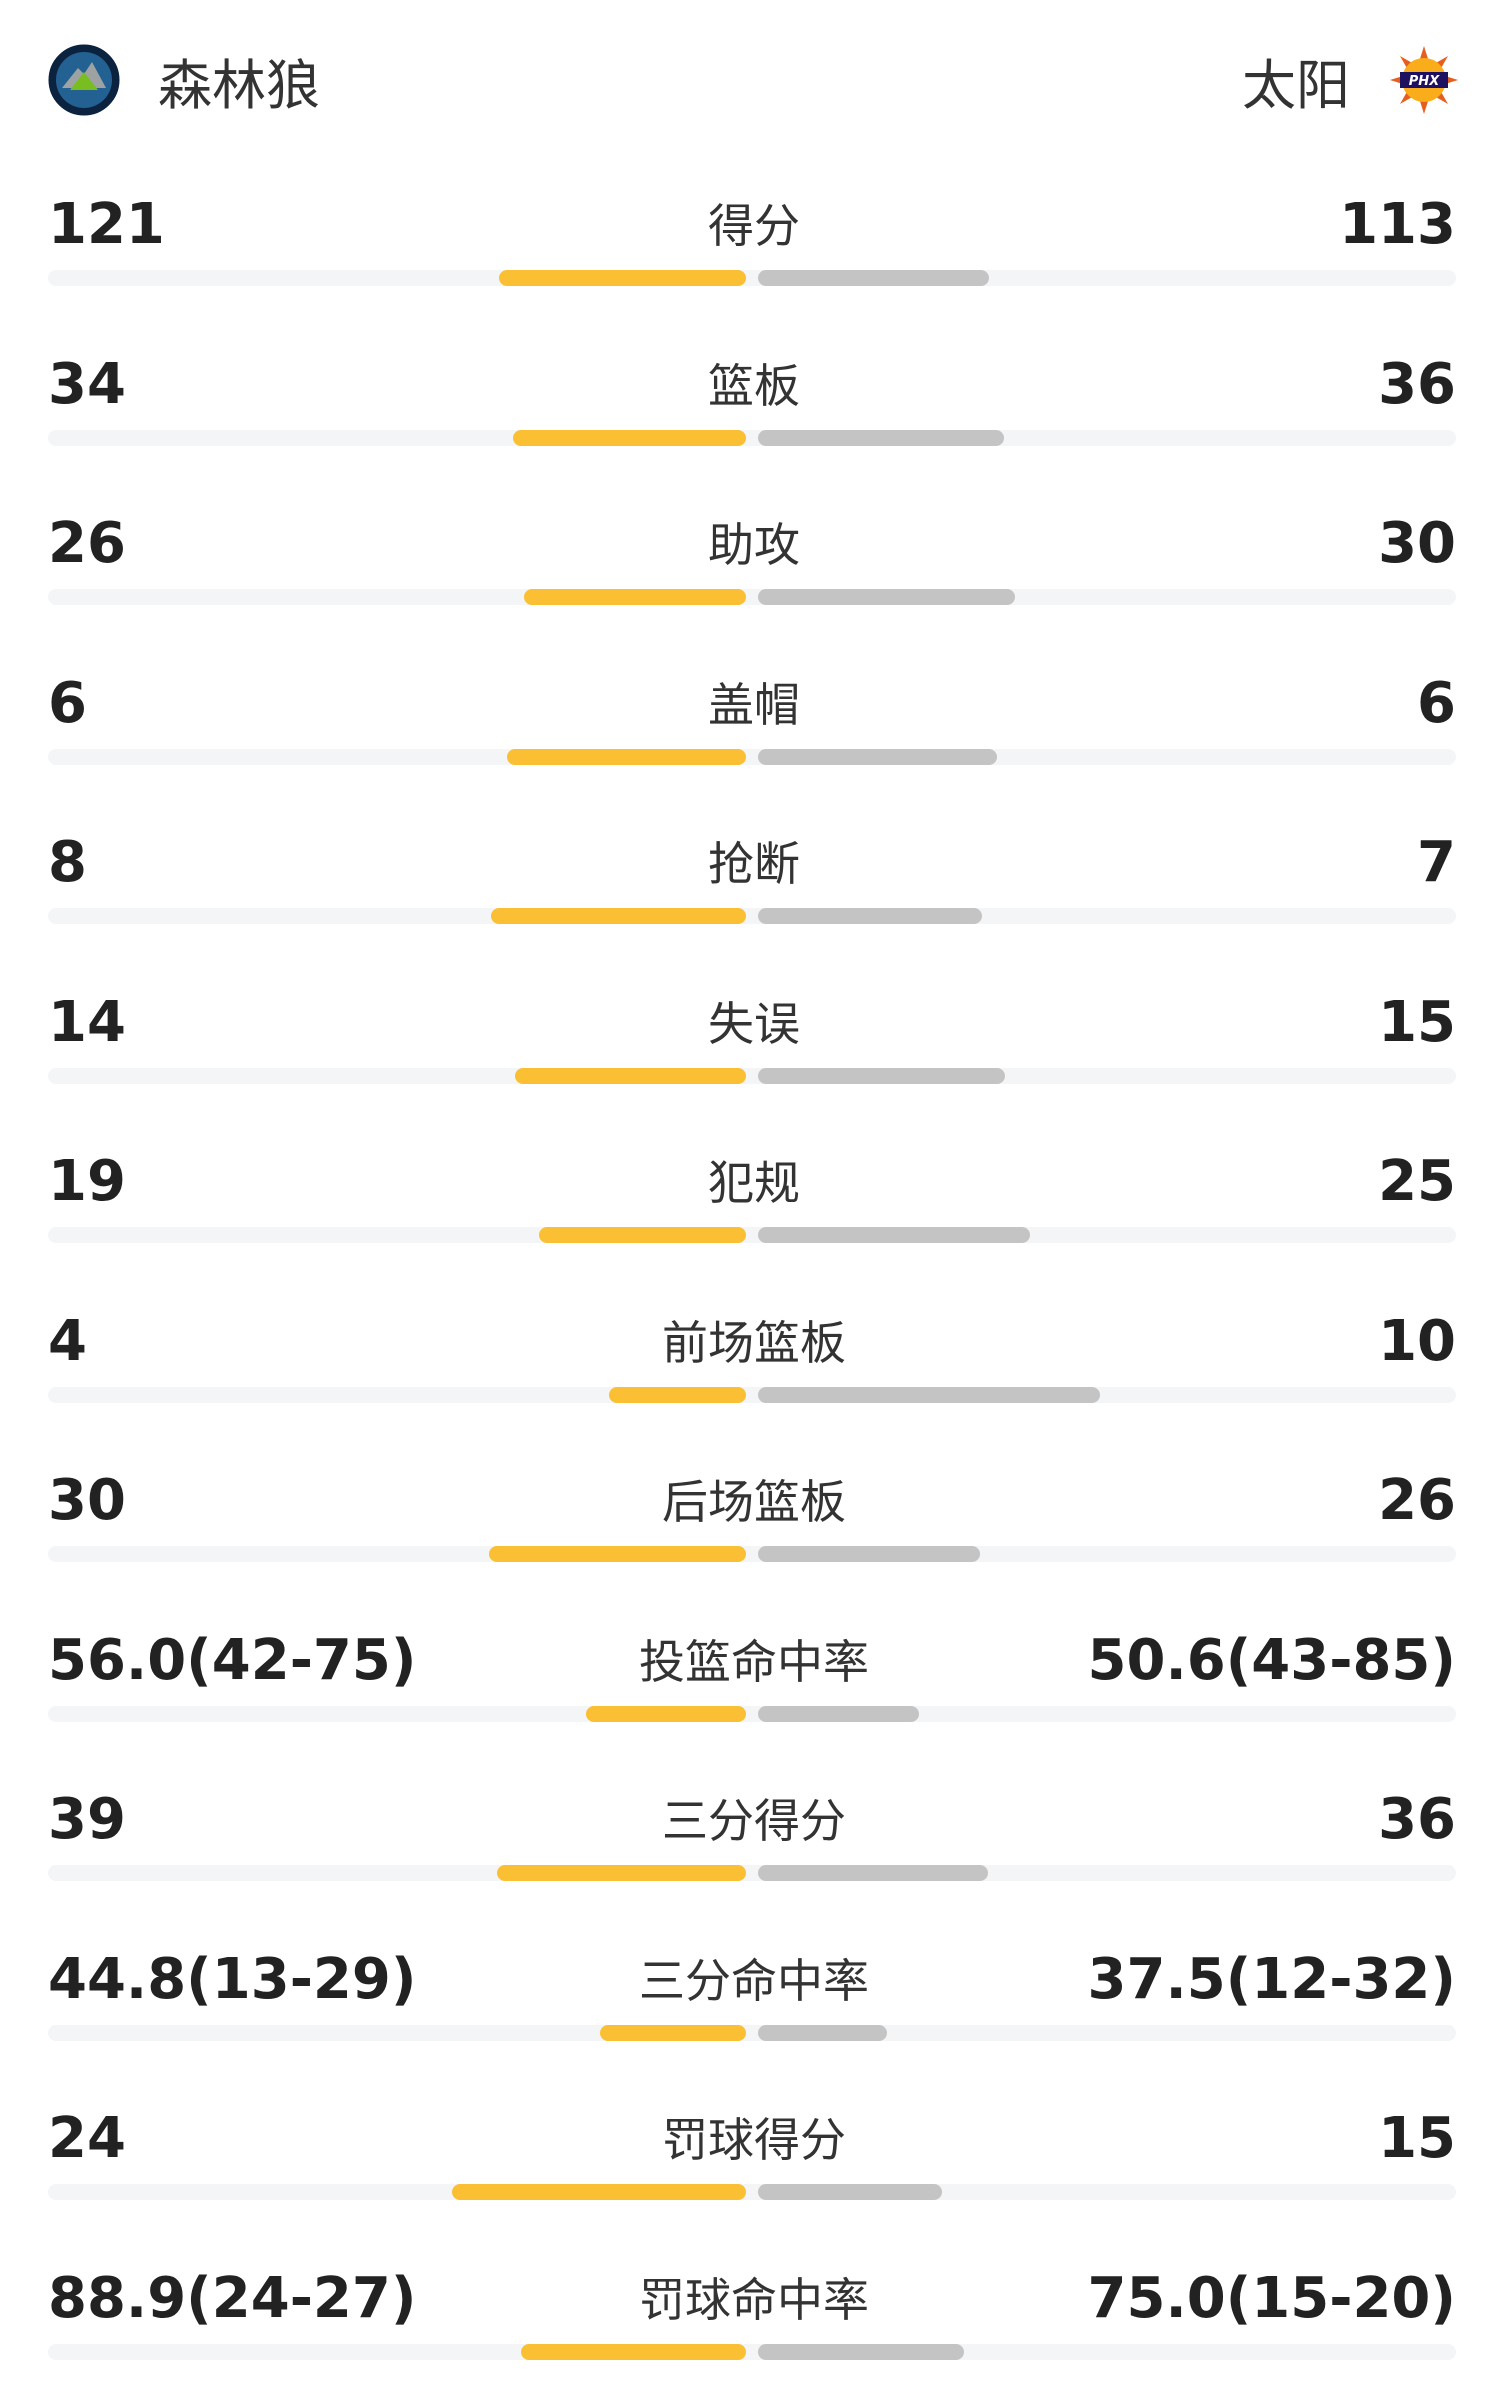 The width and height of the screenshot is (1508, 2400). Describe the element at coordinates (232, 1660) in the screenshot. I see `home-stat-value: 56.0(42-75)` at that location.